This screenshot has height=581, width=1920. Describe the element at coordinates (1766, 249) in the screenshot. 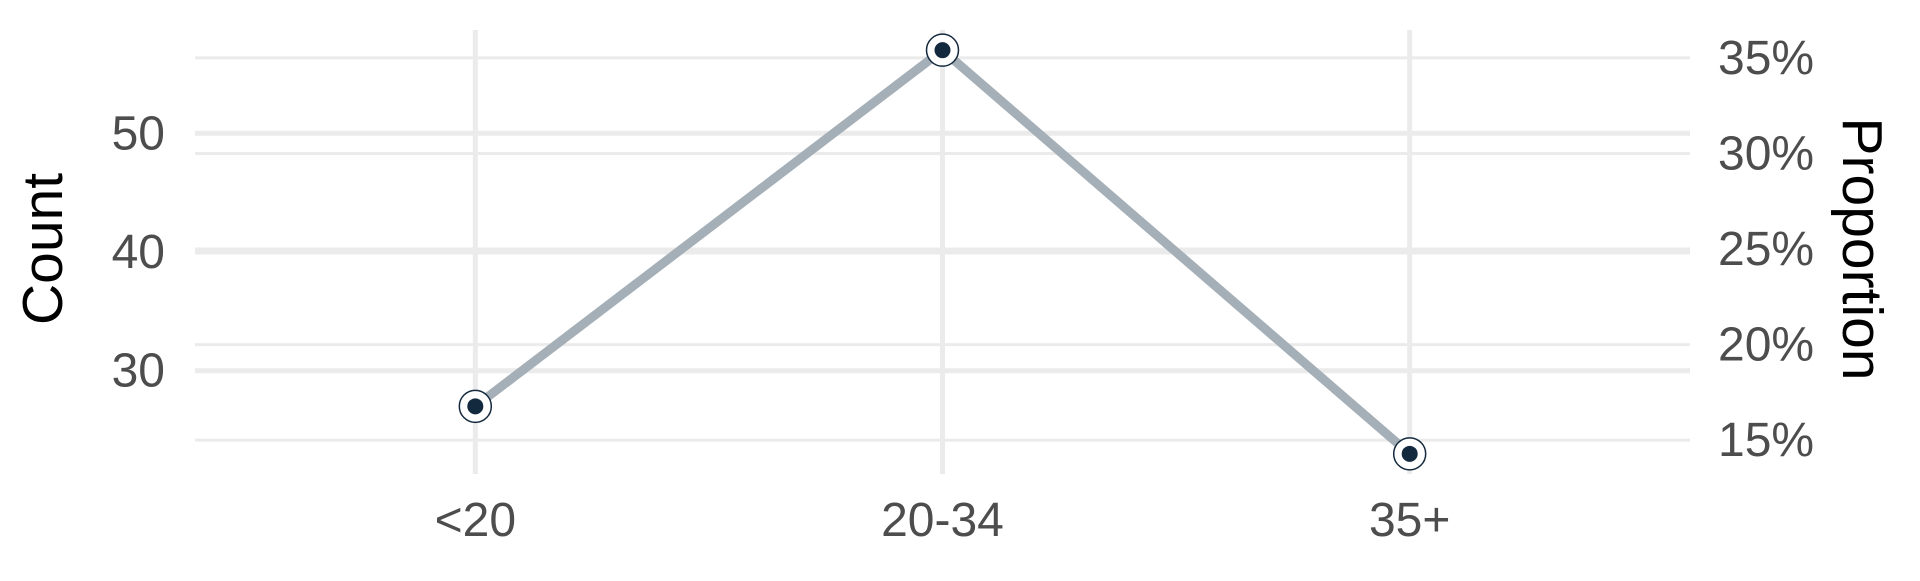

I see `y2-tick-label: 25%` at that location.